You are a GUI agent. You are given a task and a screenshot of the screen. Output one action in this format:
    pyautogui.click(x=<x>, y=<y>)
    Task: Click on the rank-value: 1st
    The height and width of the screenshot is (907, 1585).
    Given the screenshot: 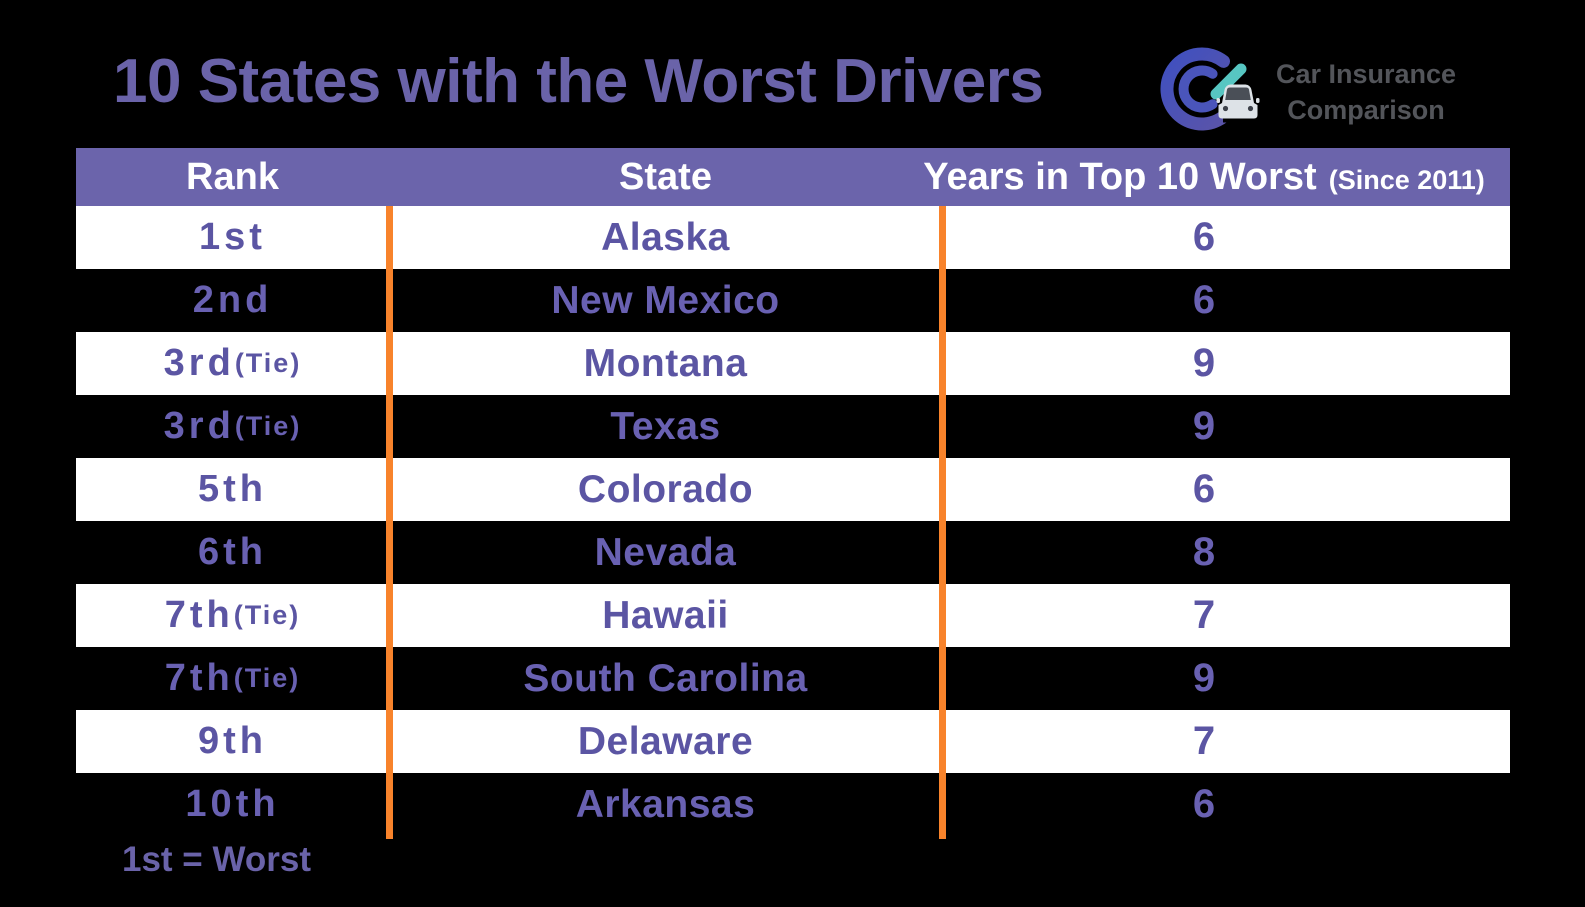 What is the action you would take?
    pyautogui.click(x=232, y=237)
    